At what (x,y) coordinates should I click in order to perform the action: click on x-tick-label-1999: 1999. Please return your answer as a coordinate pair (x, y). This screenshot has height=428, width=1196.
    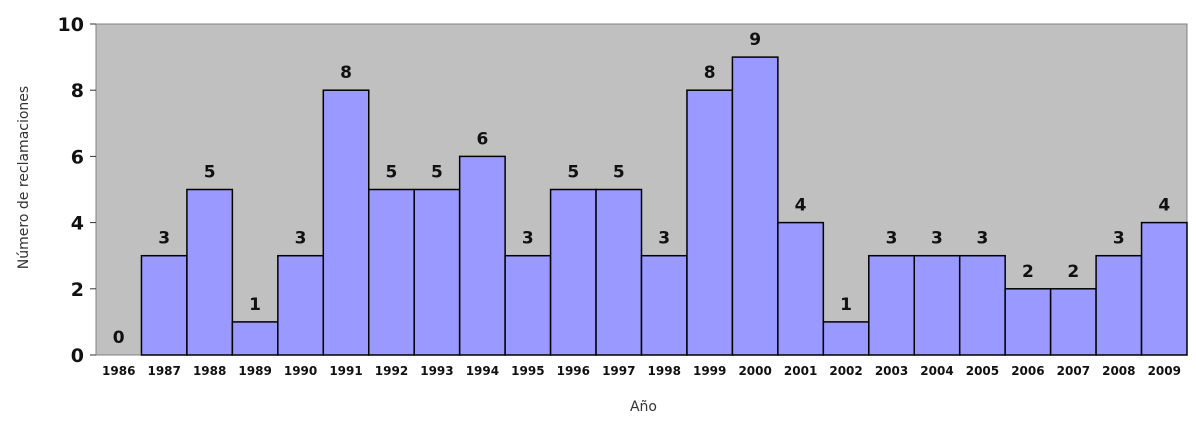
    Looking at the image, I should click on (709, 371).